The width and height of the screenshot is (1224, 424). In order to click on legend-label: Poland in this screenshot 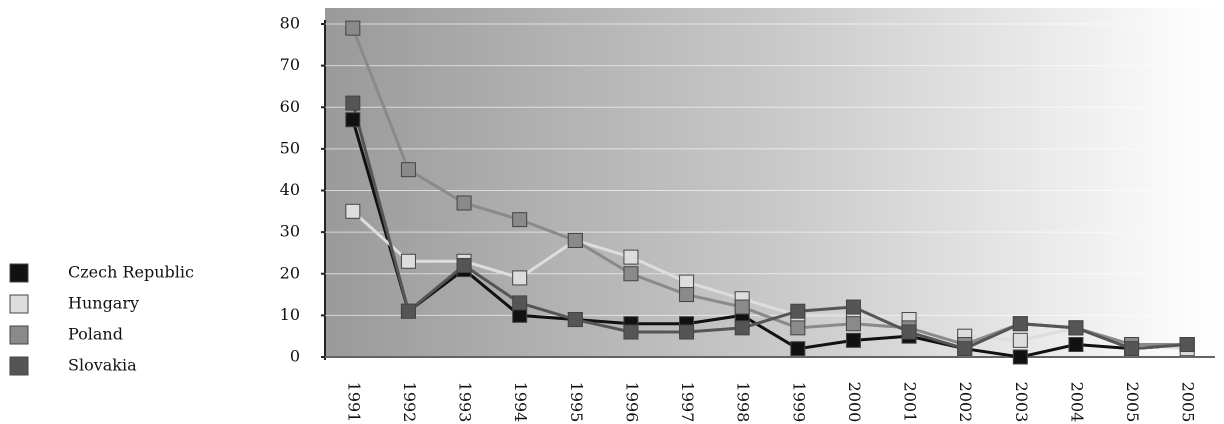, I will do `click(95, 334)`.